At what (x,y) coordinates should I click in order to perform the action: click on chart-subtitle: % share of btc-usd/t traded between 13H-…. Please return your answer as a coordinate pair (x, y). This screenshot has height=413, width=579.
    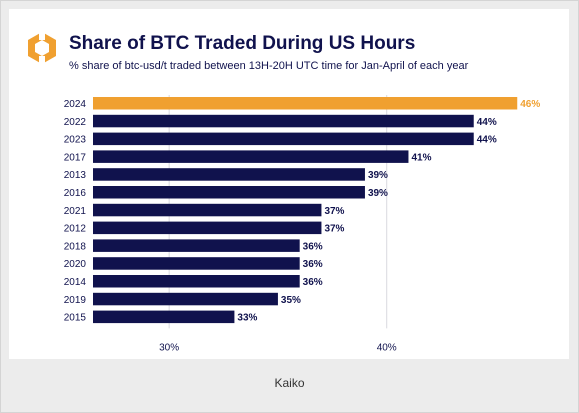
    Looking at the image, I should click on (269, 66).